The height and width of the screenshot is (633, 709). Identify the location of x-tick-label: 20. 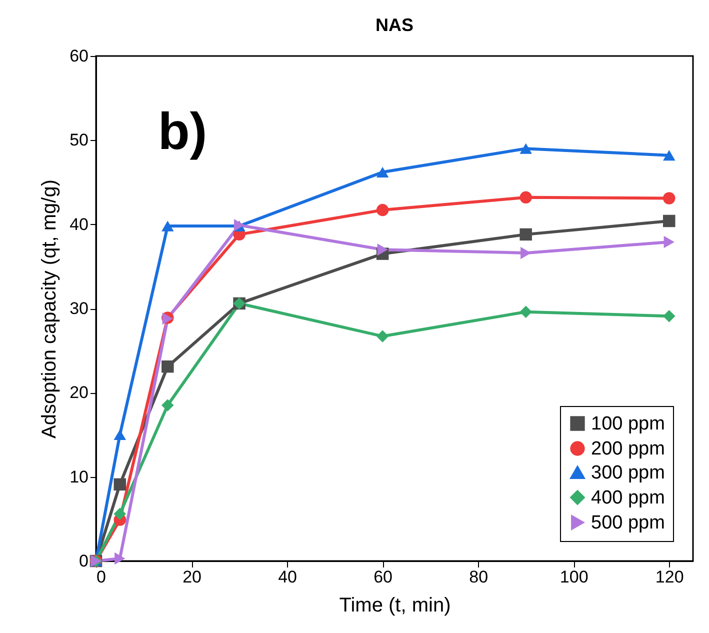
(192, 577).